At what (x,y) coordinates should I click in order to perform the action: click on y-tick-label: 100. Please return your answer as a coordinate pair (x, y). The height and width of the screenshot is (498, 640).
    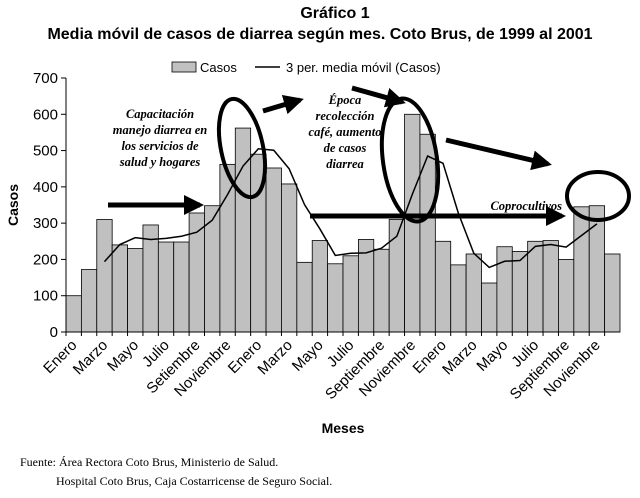
    Looking at the image, I should click on (45, 296).